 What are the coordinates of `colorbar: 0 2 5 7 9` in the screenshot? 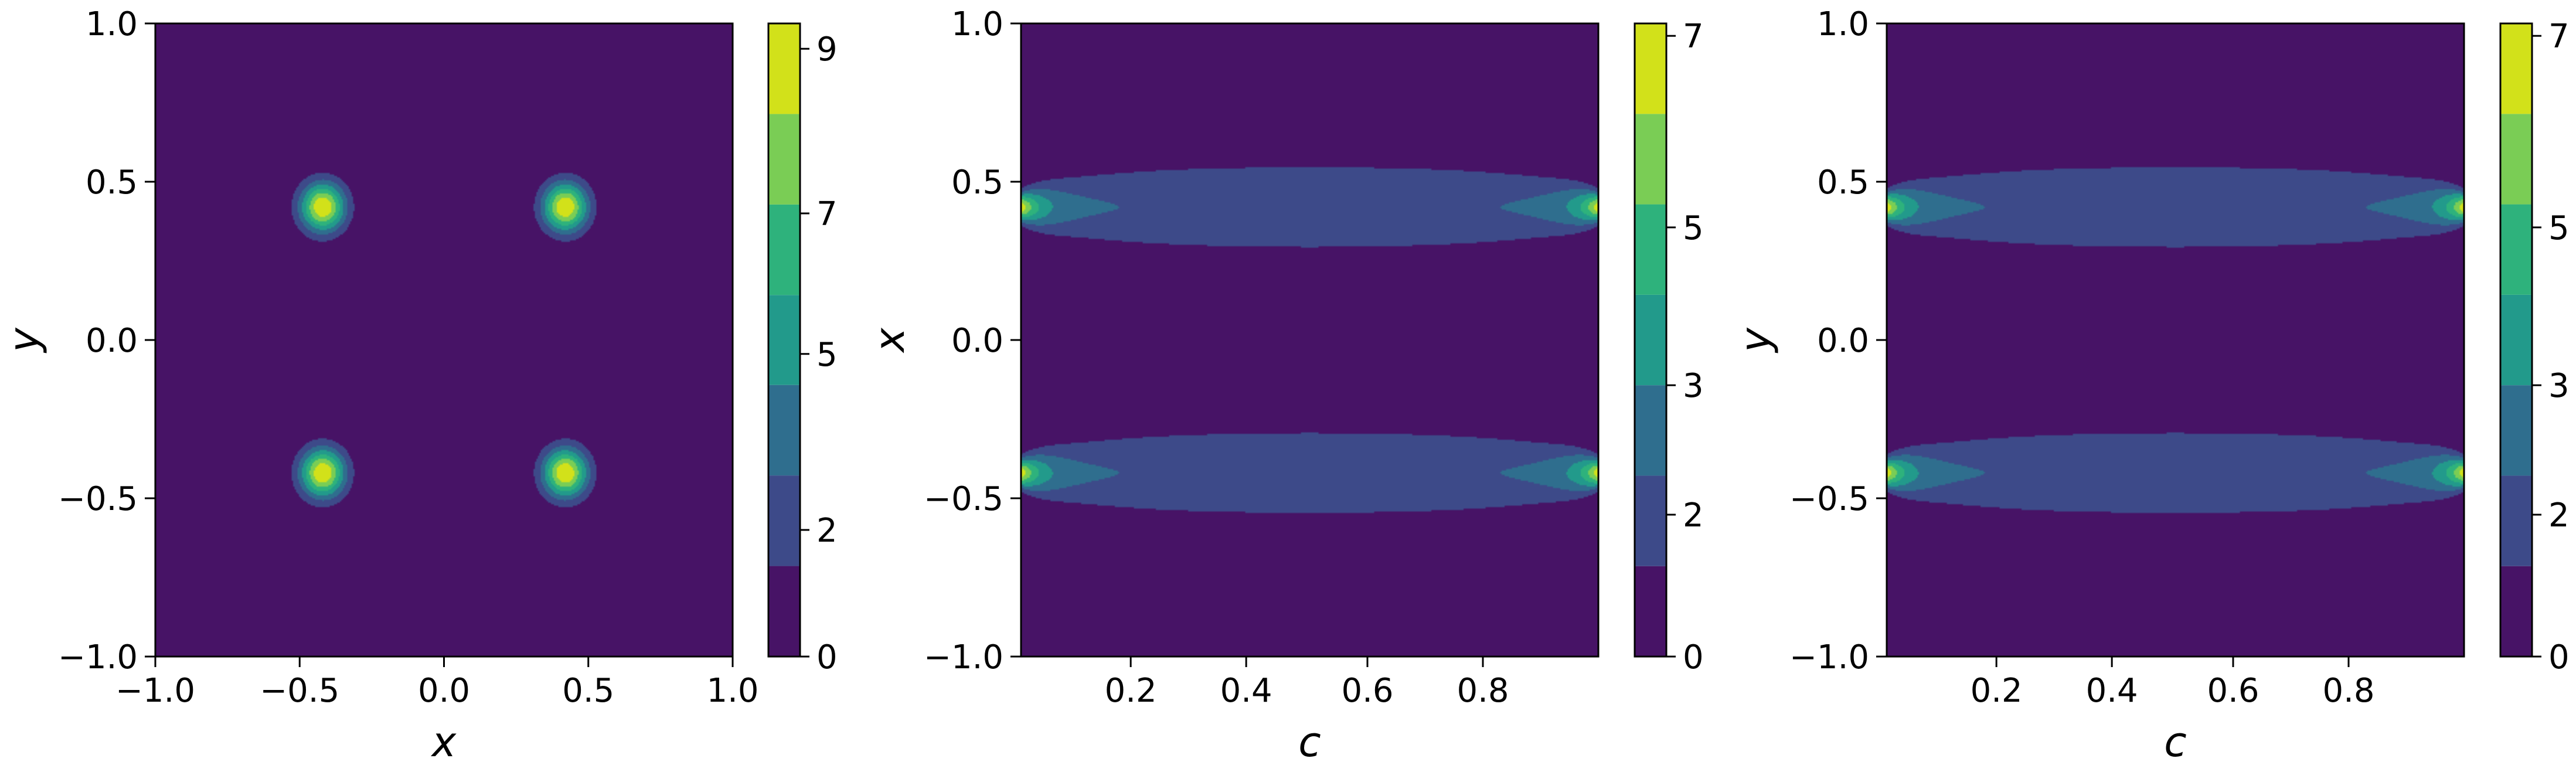 It's located at (802, 349).